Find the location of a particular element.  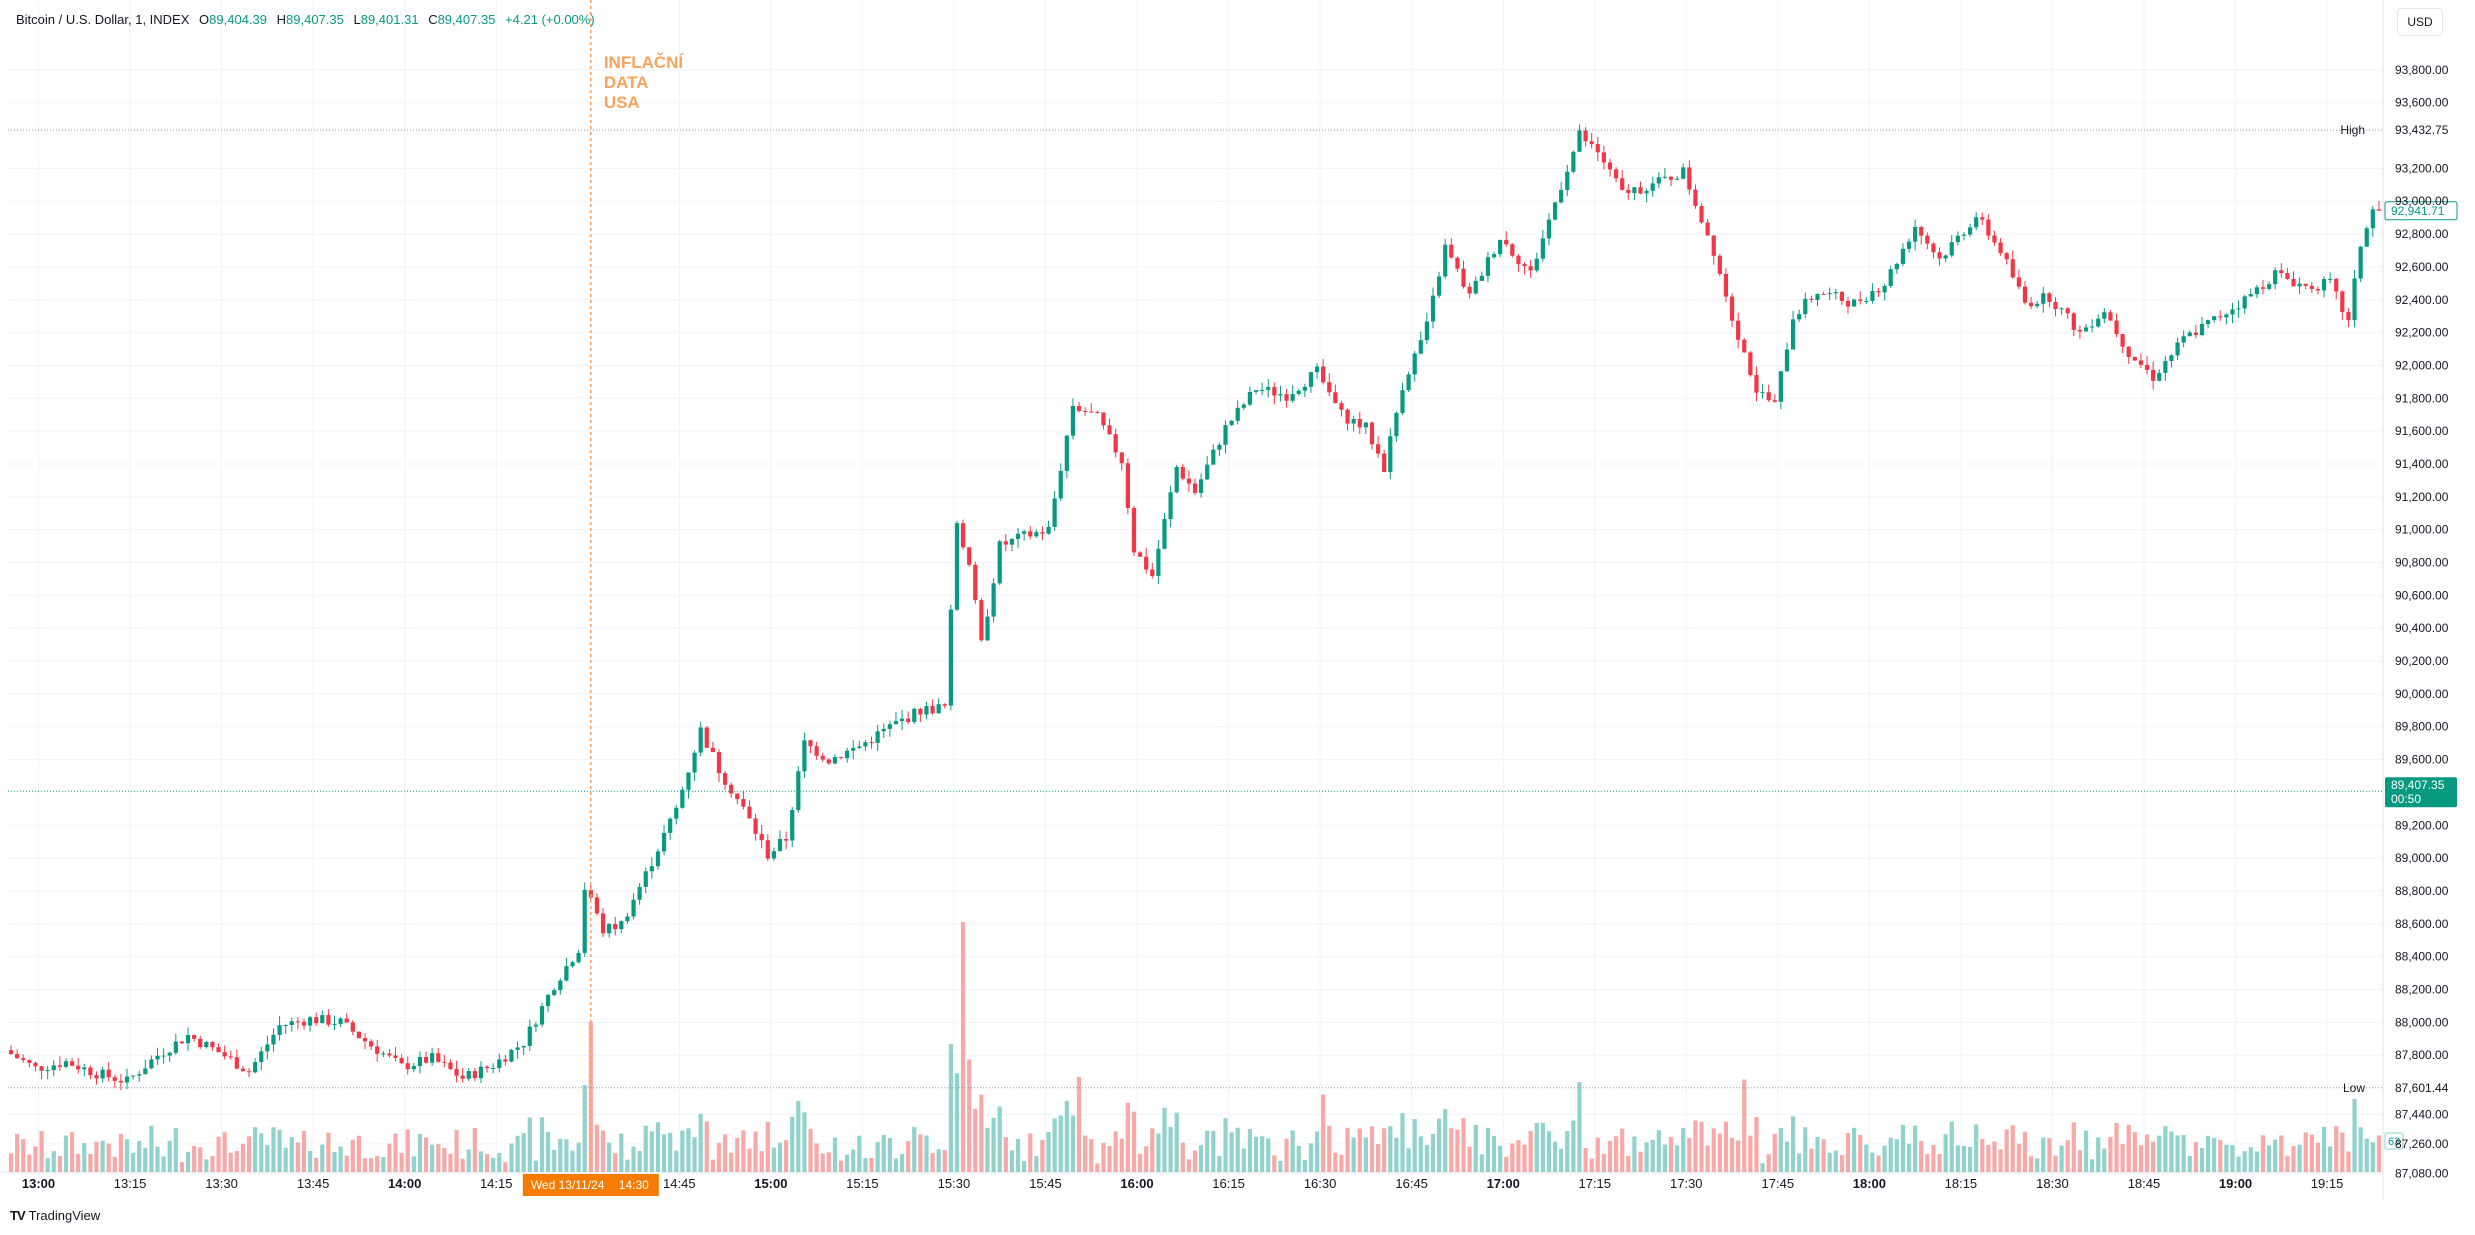

tradingview-logo: TV TradingView is located at coordinates (55, 1215).